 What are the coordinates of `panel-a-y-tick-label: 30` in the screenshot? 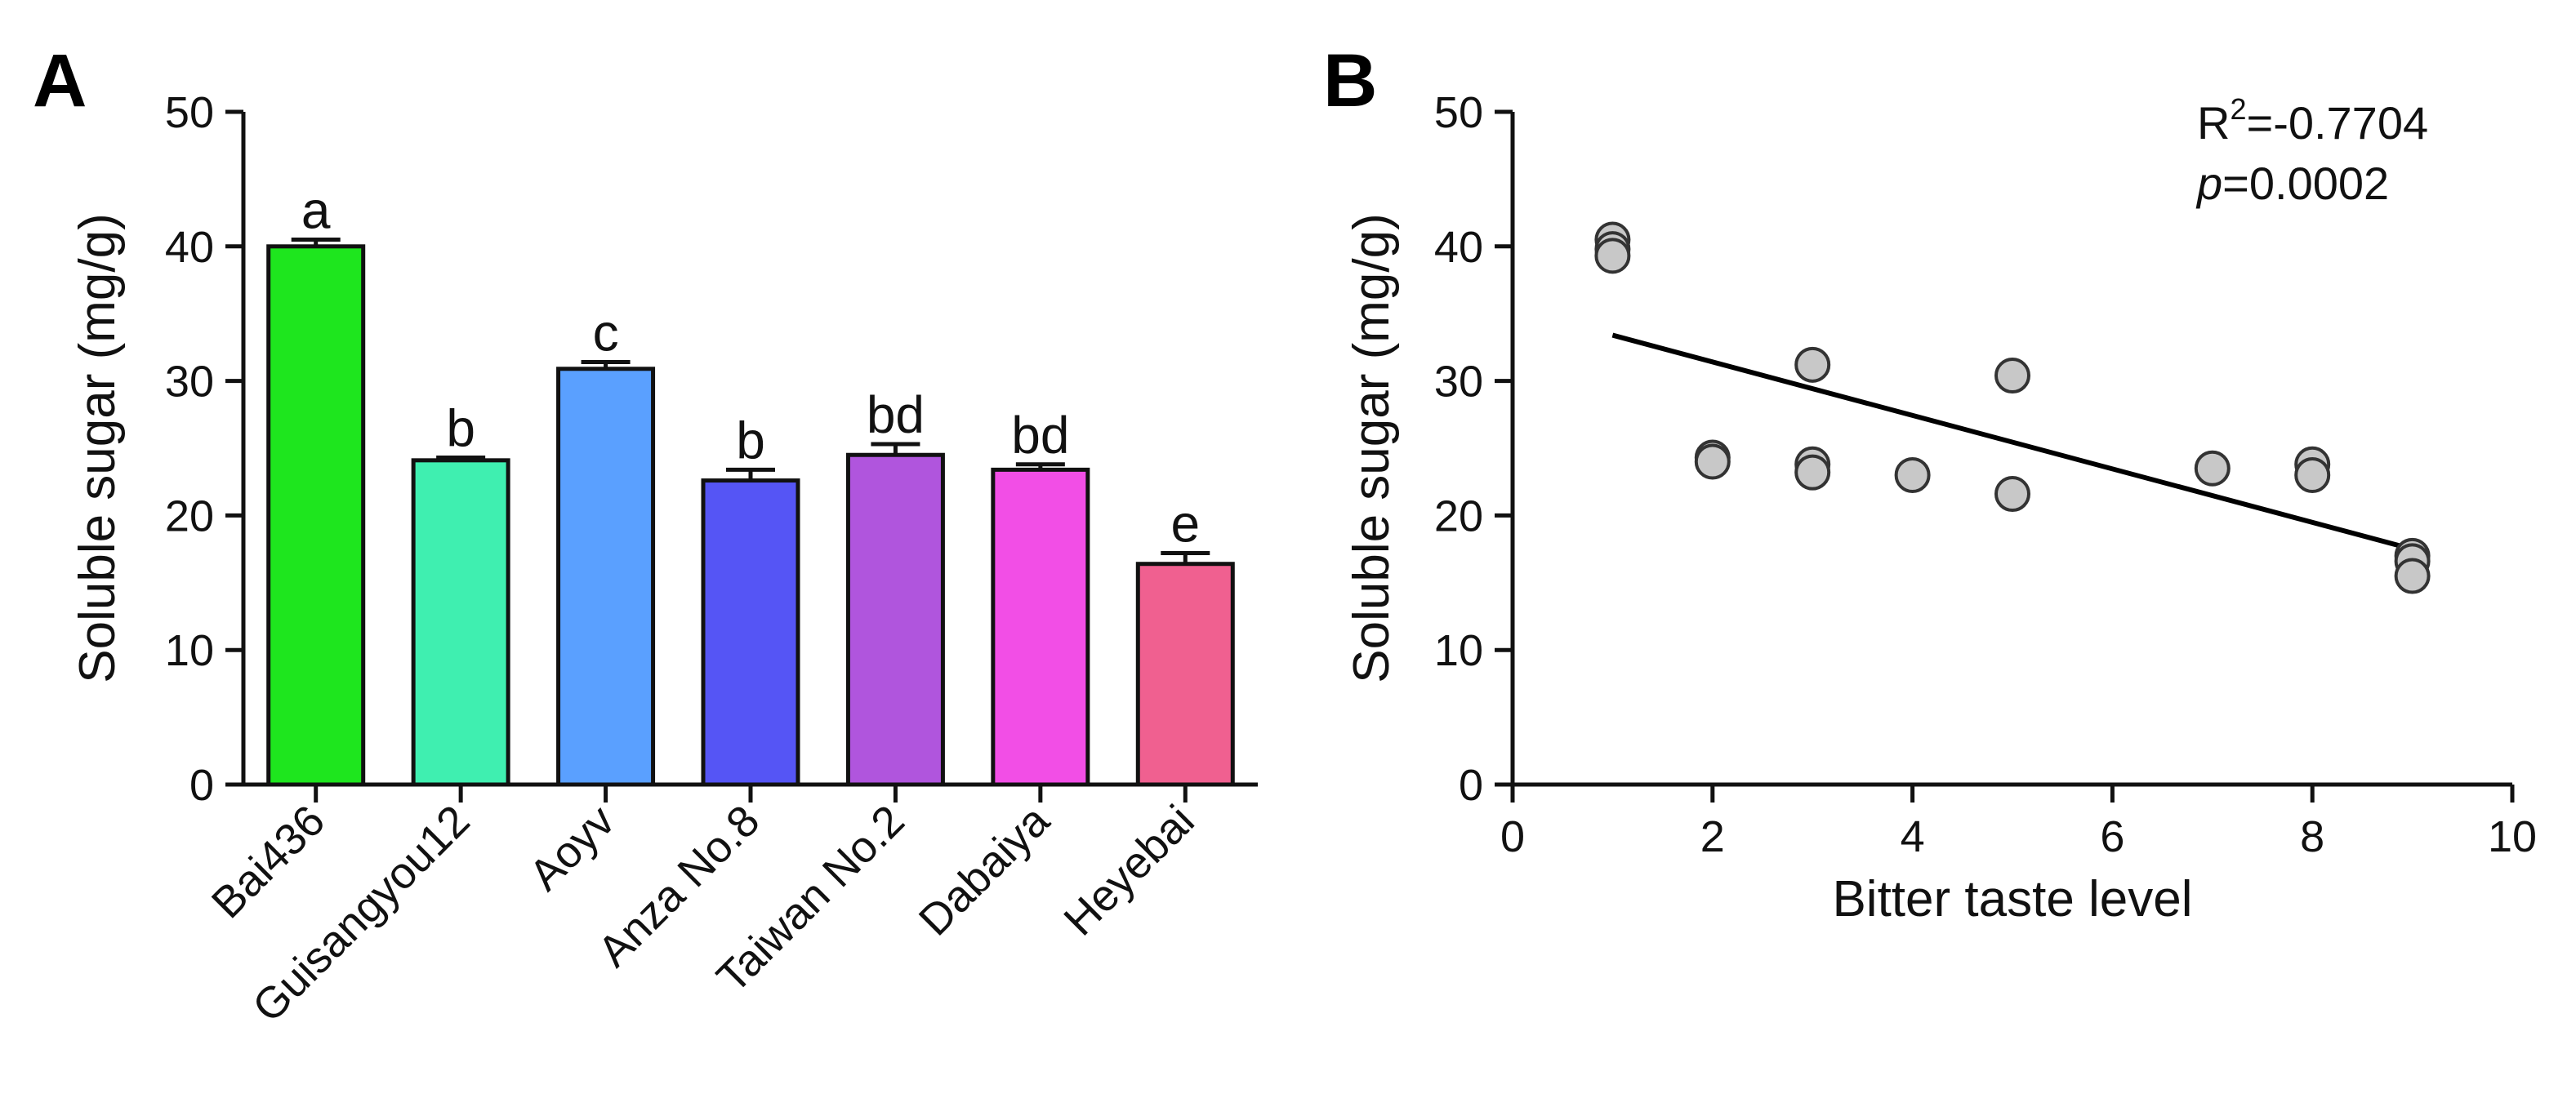 It's located at (189, 383).